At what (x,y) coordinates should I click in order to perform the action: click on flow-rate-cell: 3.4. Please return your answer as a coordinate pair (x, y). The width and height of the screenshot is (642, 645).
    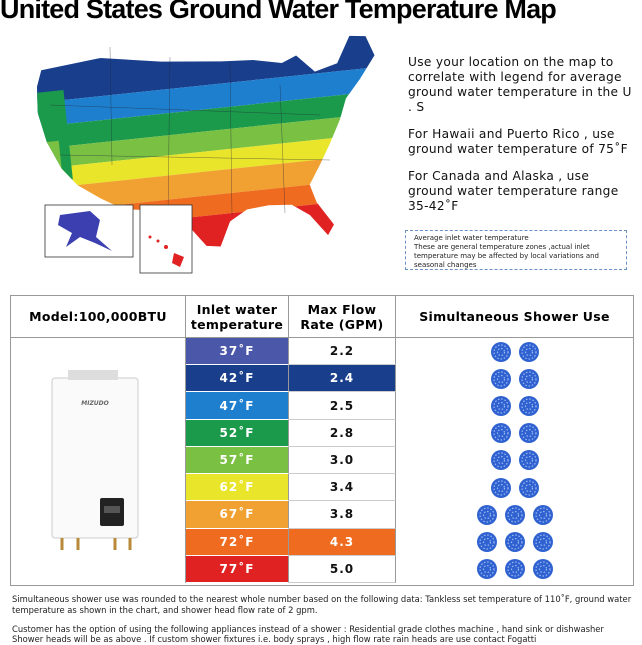
    Looking at the image, I should click on (342, 488).